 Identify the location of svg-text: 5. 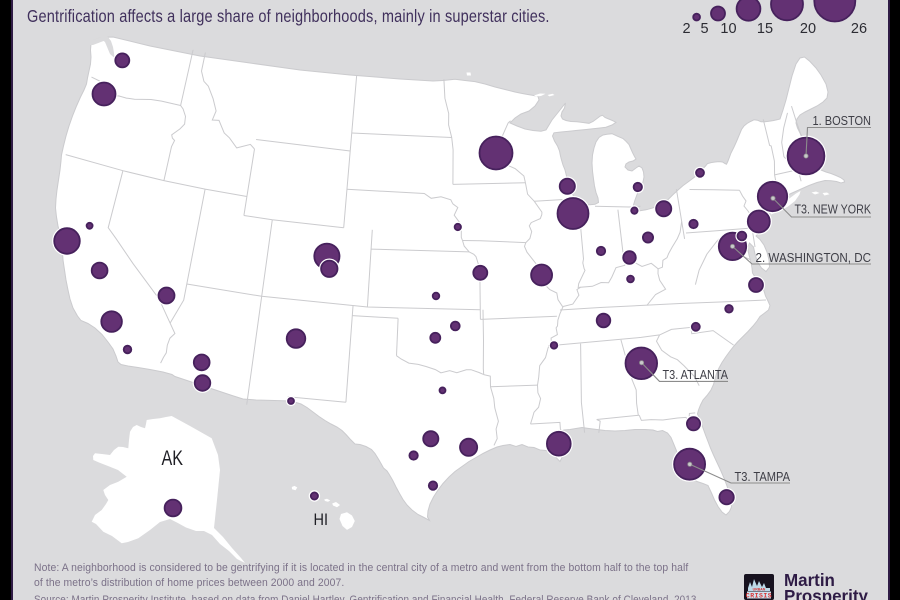
(704, 29).